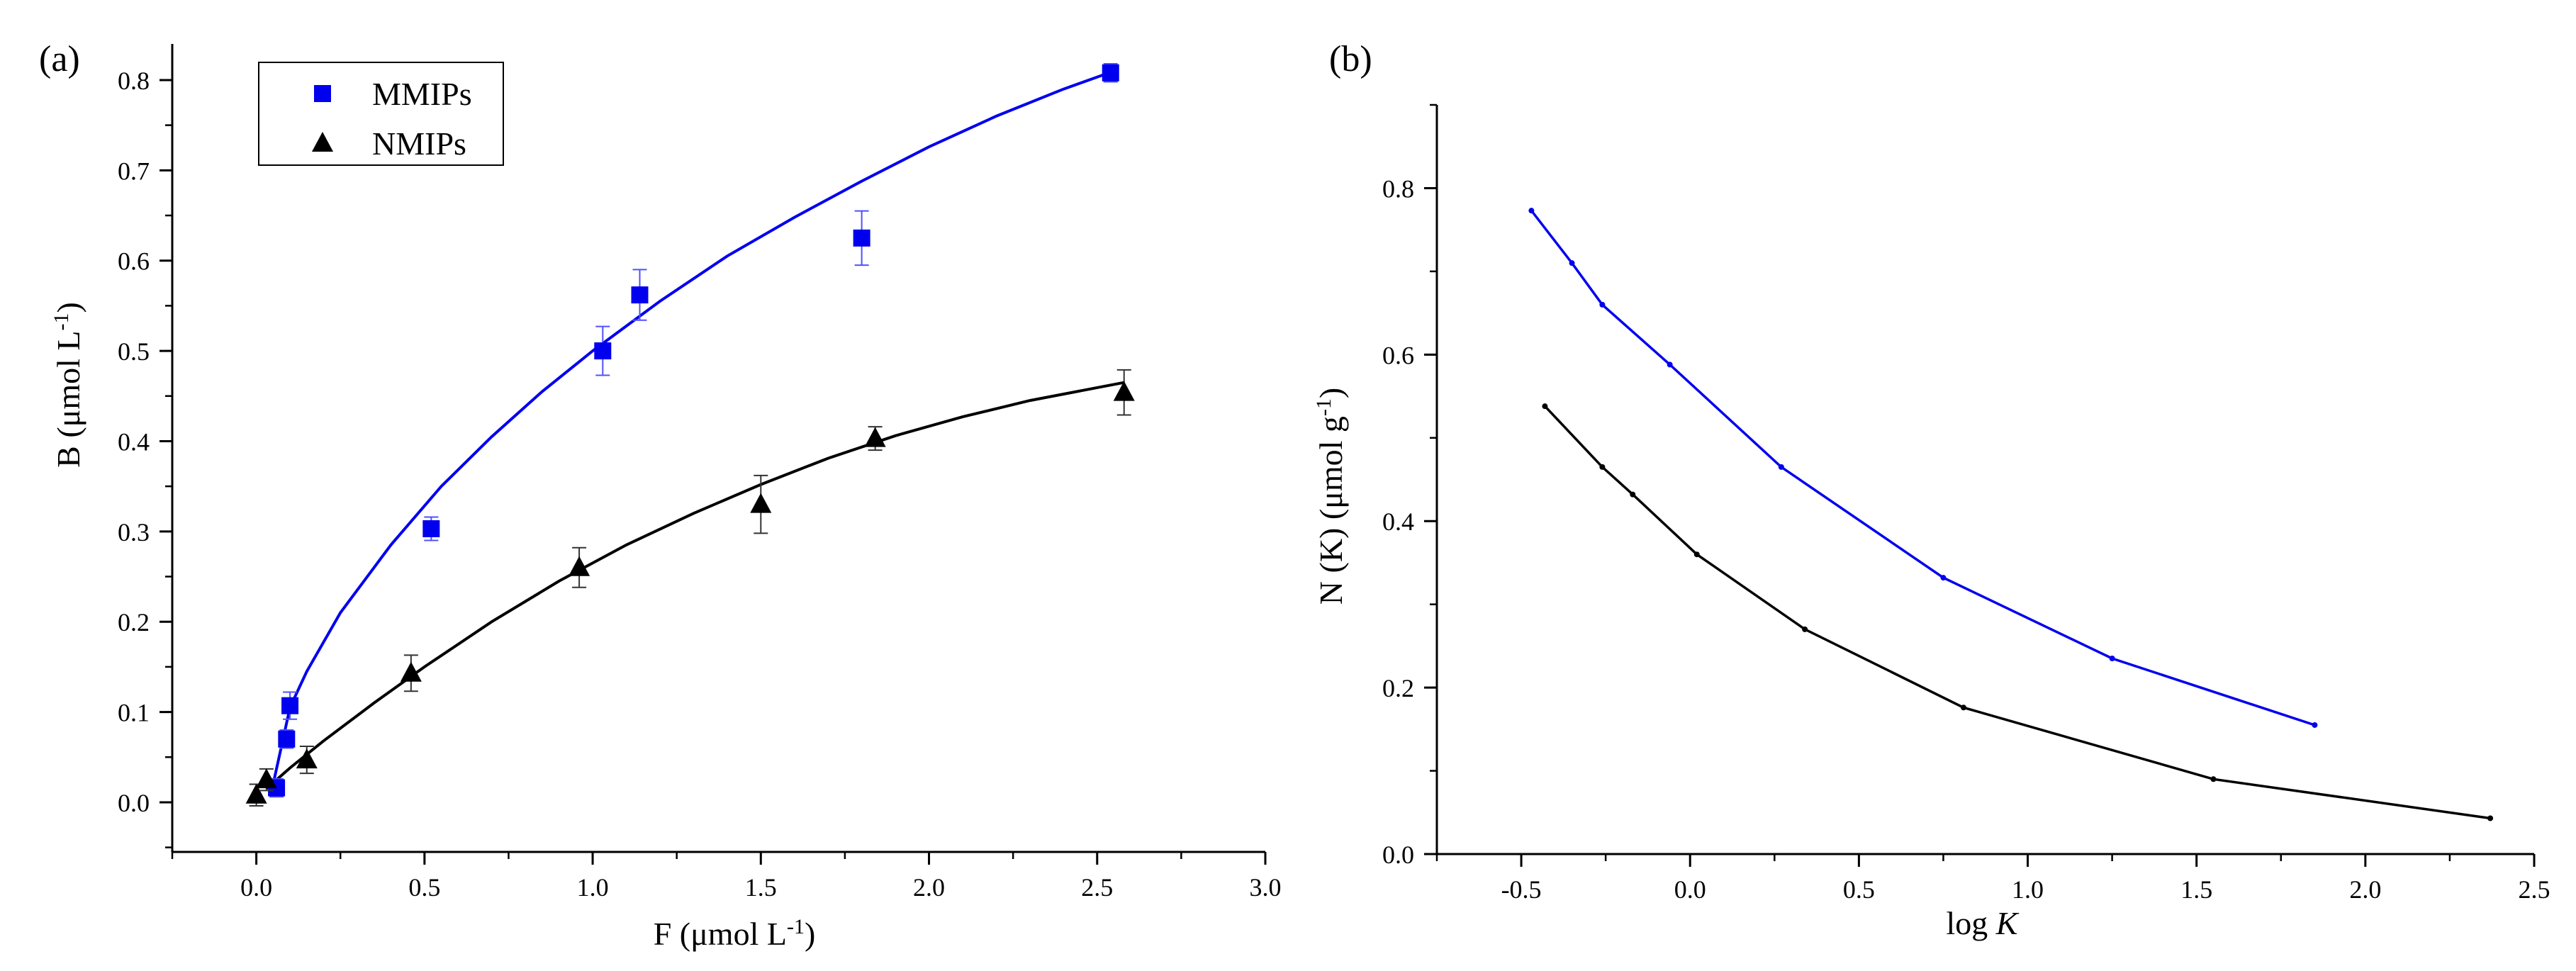  What do you see at coordinates (2534, 889) in the screenshot?
I see `panel-b-x-tick-label: 2.5` at bounding box center [2534, 889].